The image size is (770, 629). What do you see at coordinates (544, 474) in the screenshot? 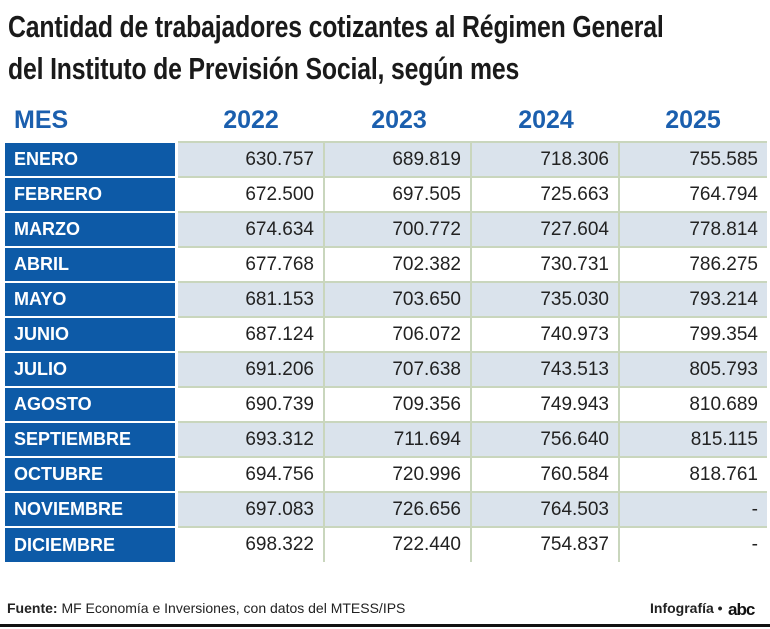
I see `value-cell: 760.584` at bounding box center [544, 474].